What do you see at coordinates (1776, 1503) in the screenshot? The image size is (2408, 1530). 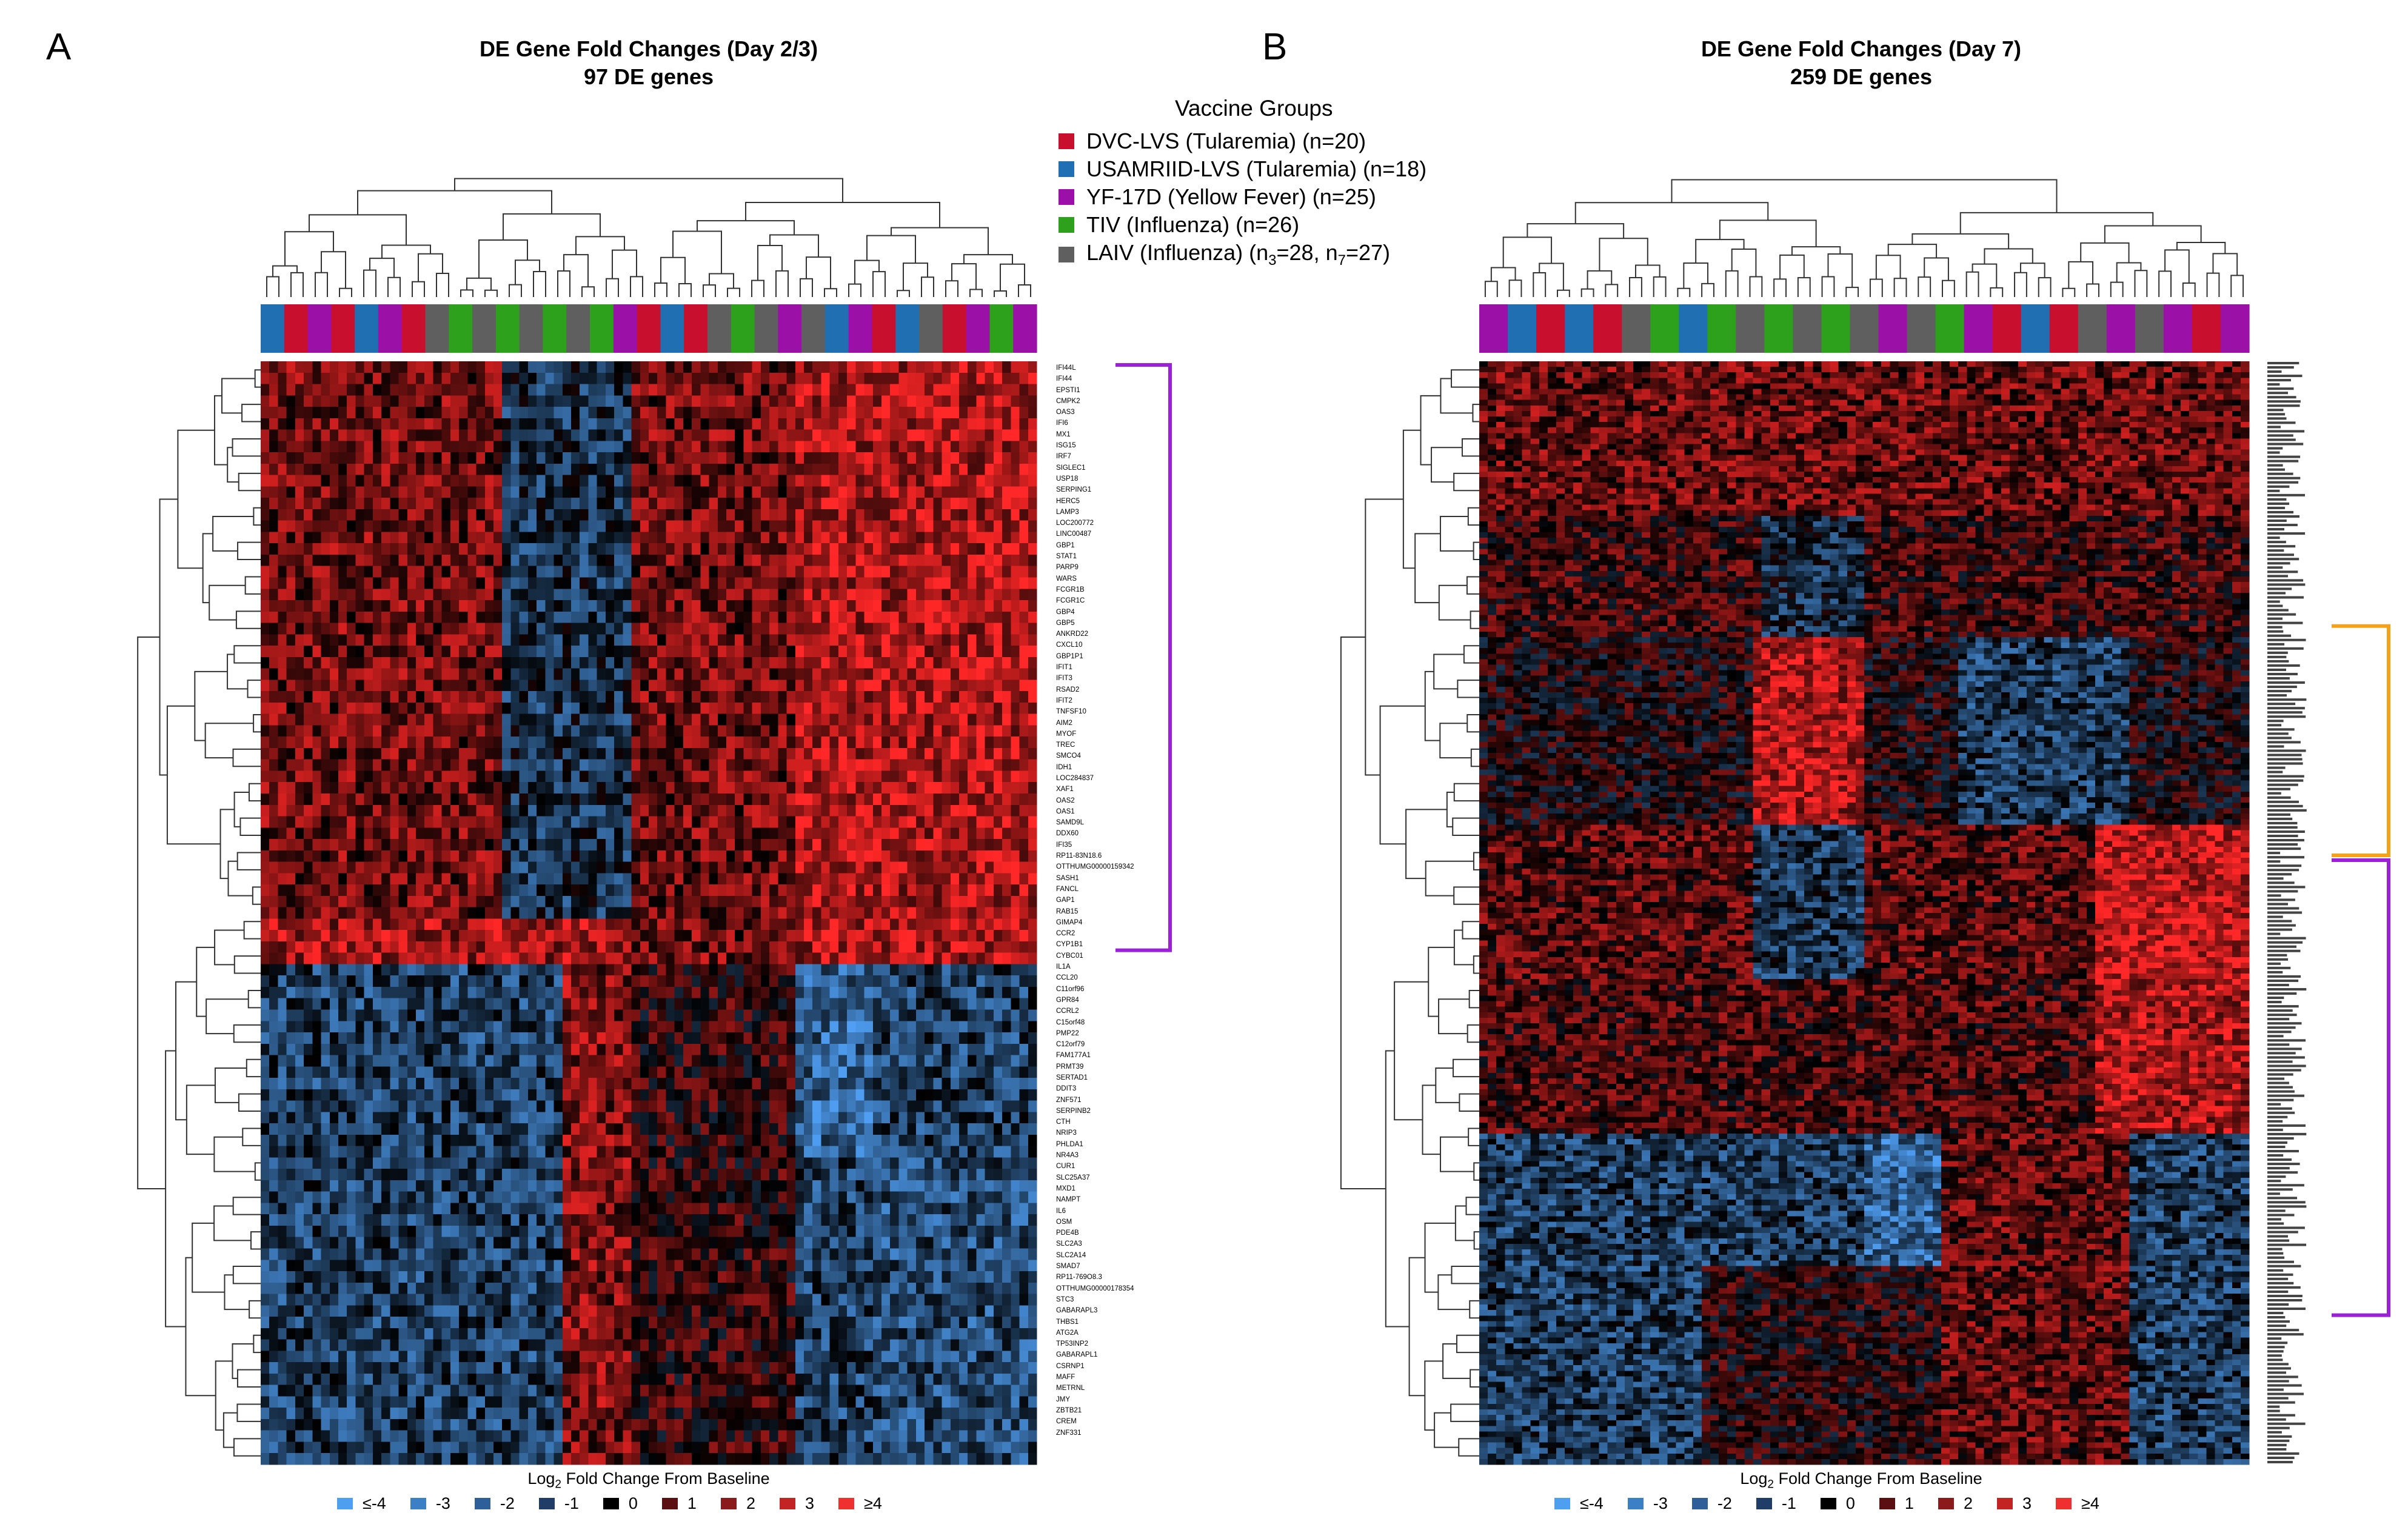 I see `scale-item: -1` at bounding box center [1776, 1503].